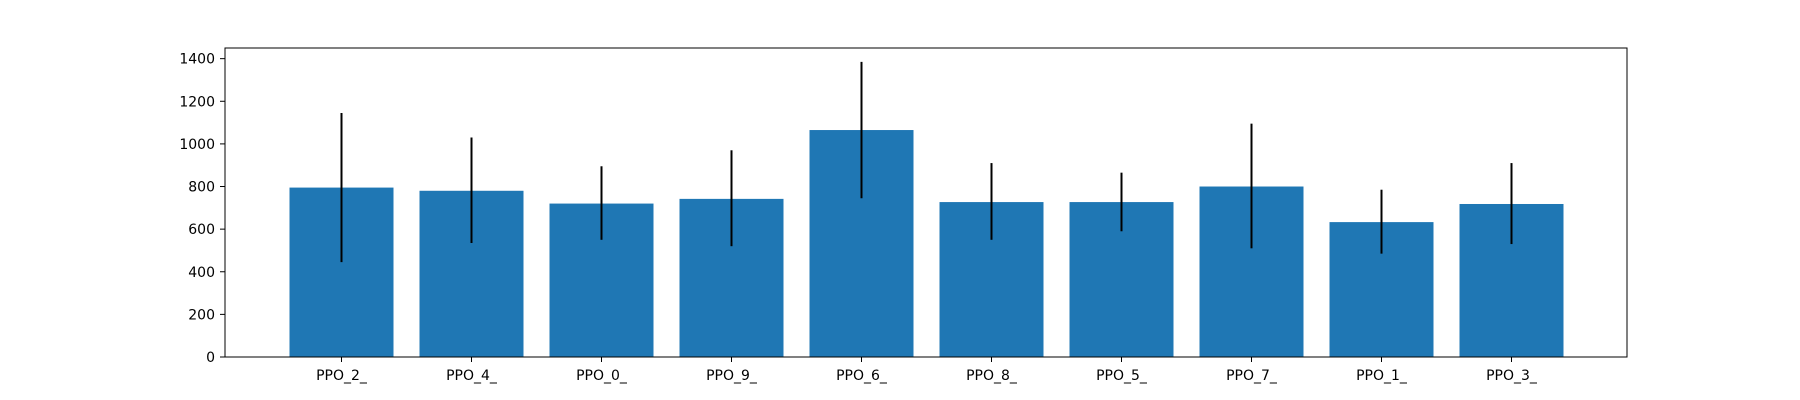 Image resolution: width=1800 pixels, height=400 pixels. What do you see at coordinates (1122, 376) in the screenshot?
I see `x-tick-label: PPO_5_` at bounding box center [1122, 376].